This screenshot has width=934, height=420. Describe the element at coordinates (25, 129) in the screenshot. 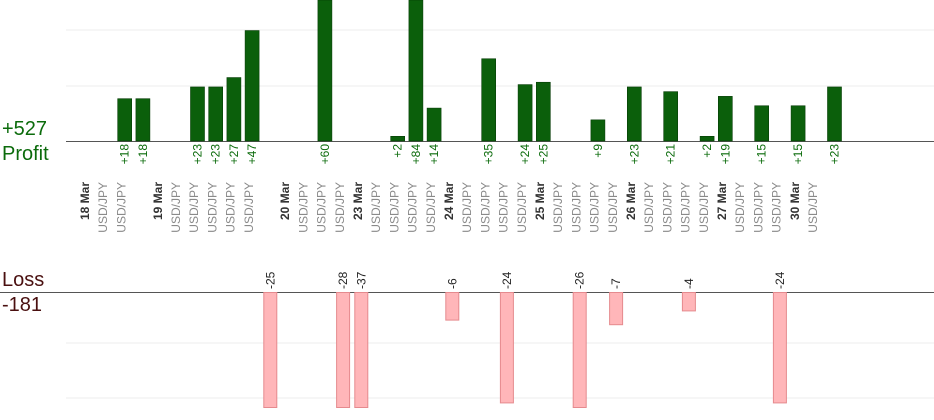

I see `profit-total: +527` at that location.